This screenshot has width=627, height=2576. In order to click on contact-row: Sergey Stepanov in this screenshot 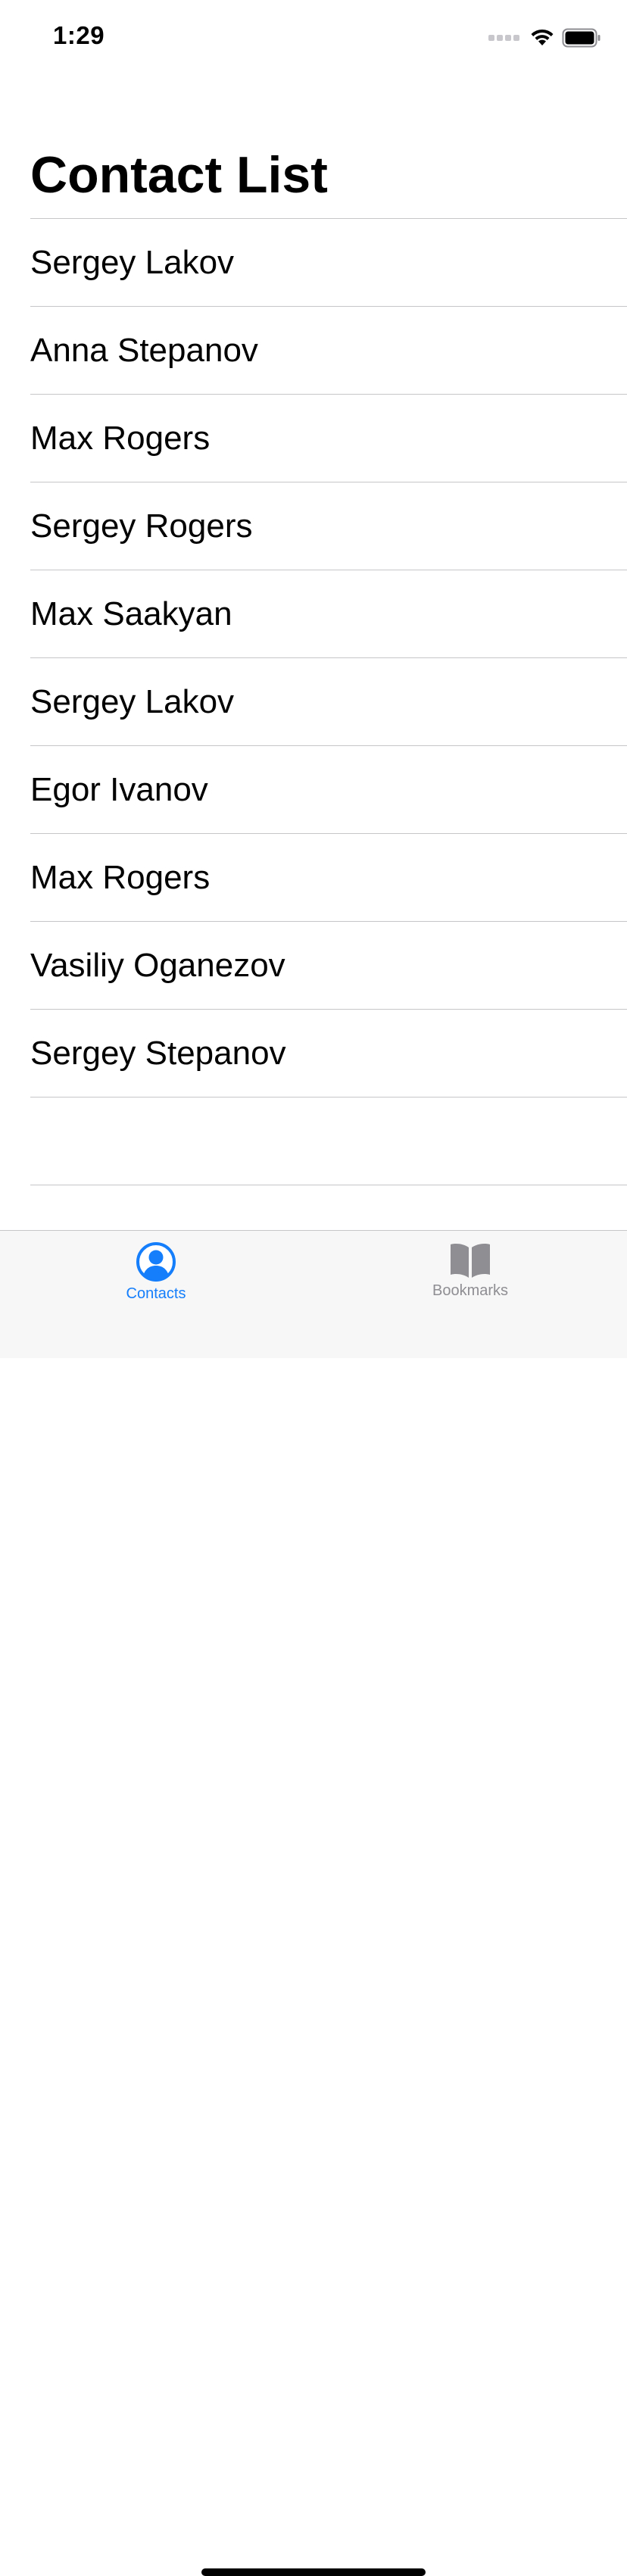, I will do `click(328, 1054)`.